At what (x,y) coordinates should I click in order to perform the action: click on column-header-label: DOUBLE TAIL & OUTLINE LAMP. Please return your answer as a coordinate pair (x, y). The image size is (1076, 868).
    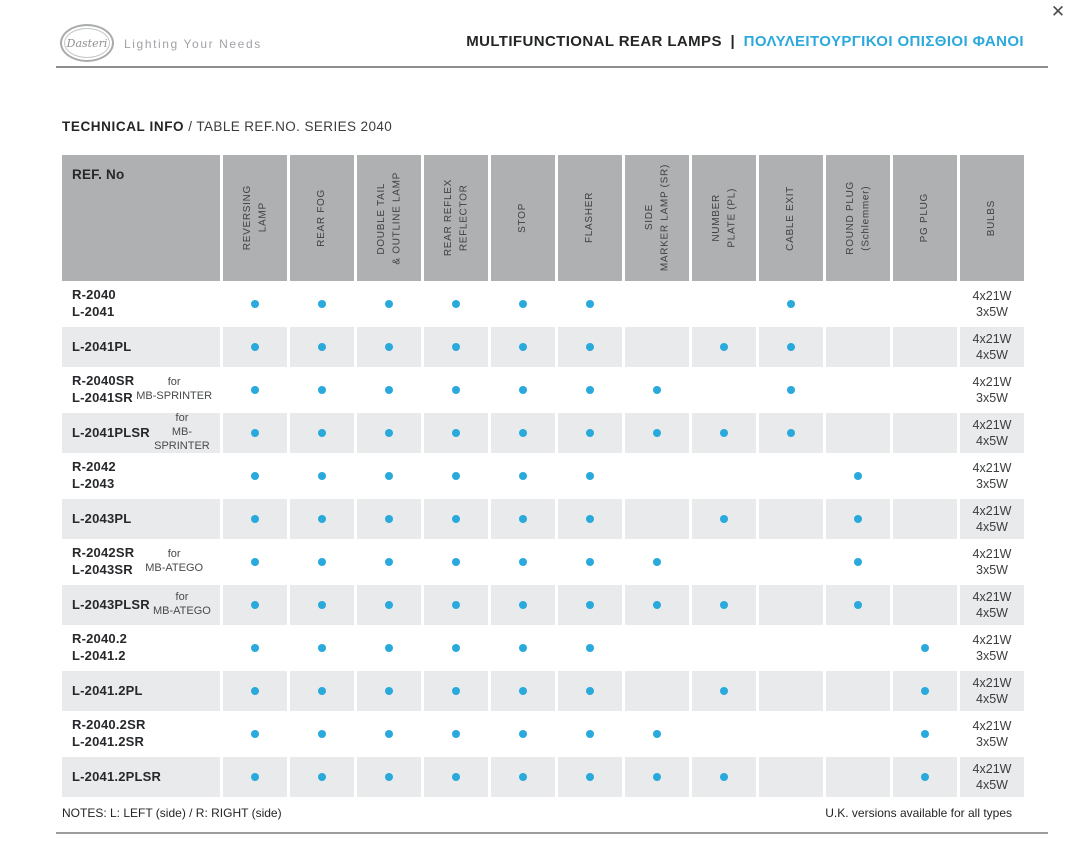
    Looking at the image, I should click on (389, 218).